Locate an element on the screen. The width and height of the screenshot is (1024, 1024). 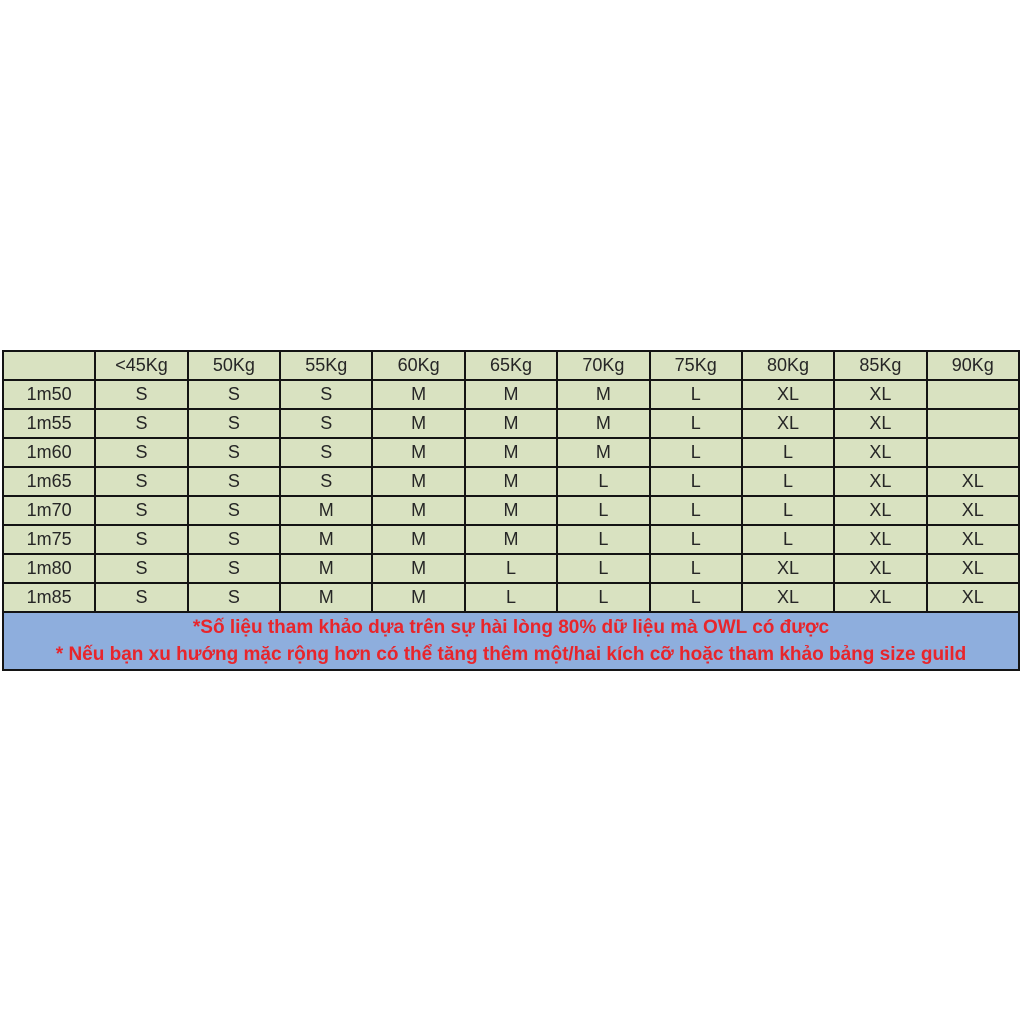
weight-header: 50Kg is located at coordinates (234, 365).